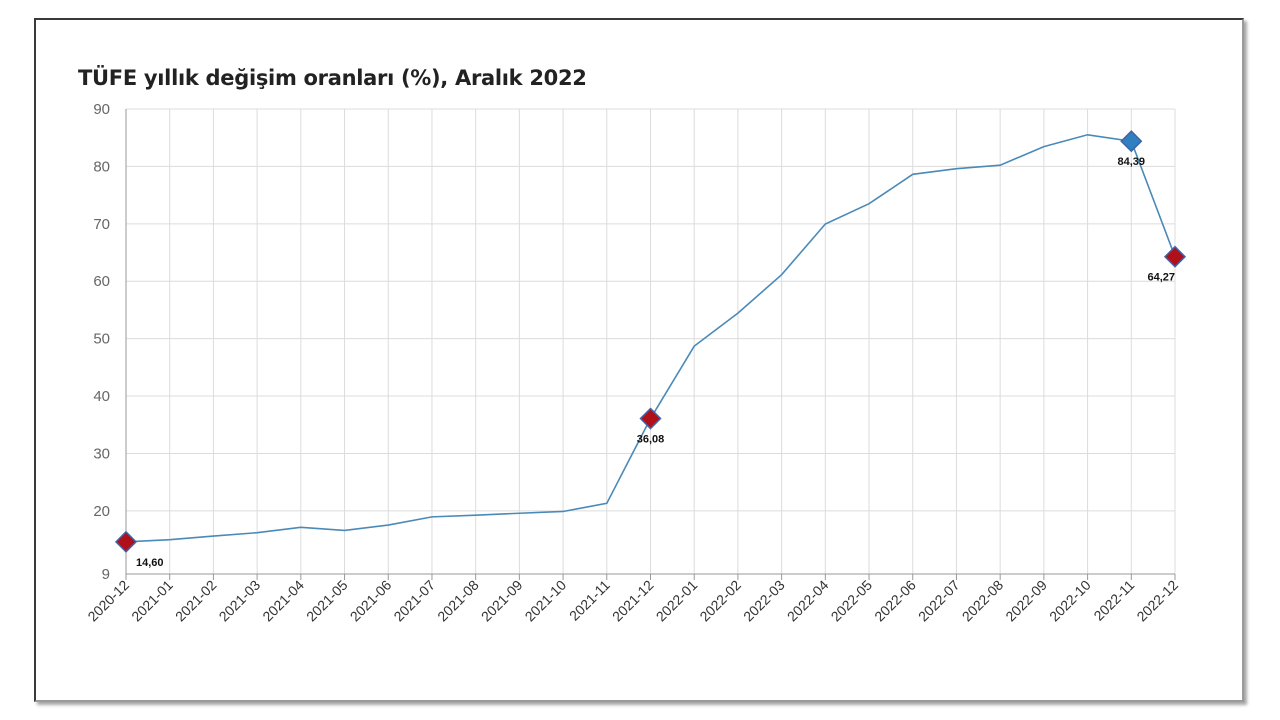  What do you see at coordinates (1132, 162) in the screenshot?
I see `data-label: 84,39` at bounding box center [1132, 162].